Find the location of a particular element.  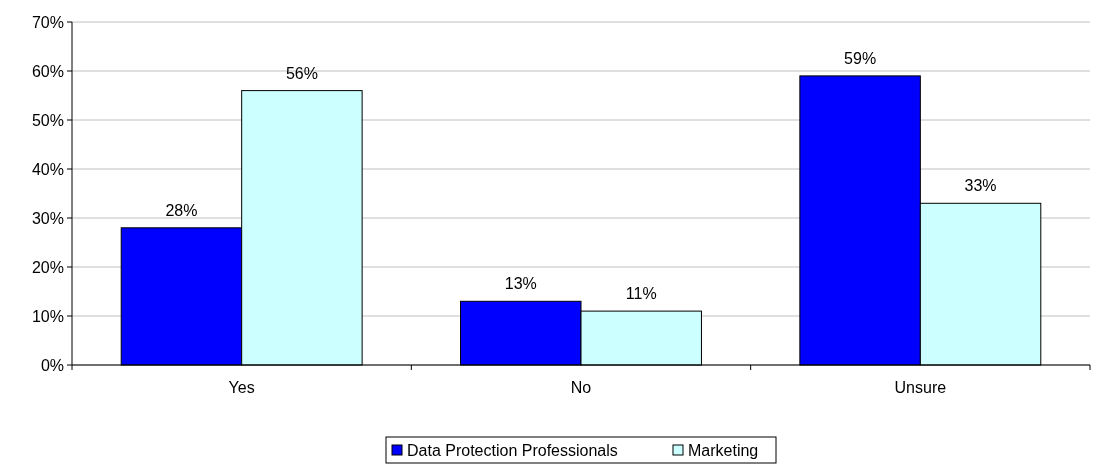

data-label: 13% is located at coordinates (520, 284).